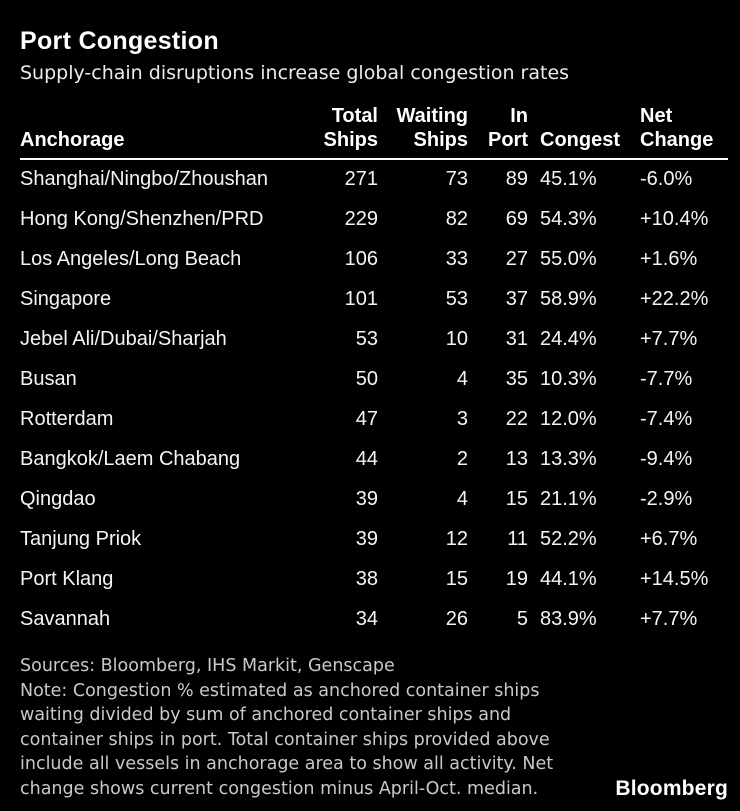  Describe the element at coordinates (366, 378) in the screenshot. I see `cell-total: 50` at that location.